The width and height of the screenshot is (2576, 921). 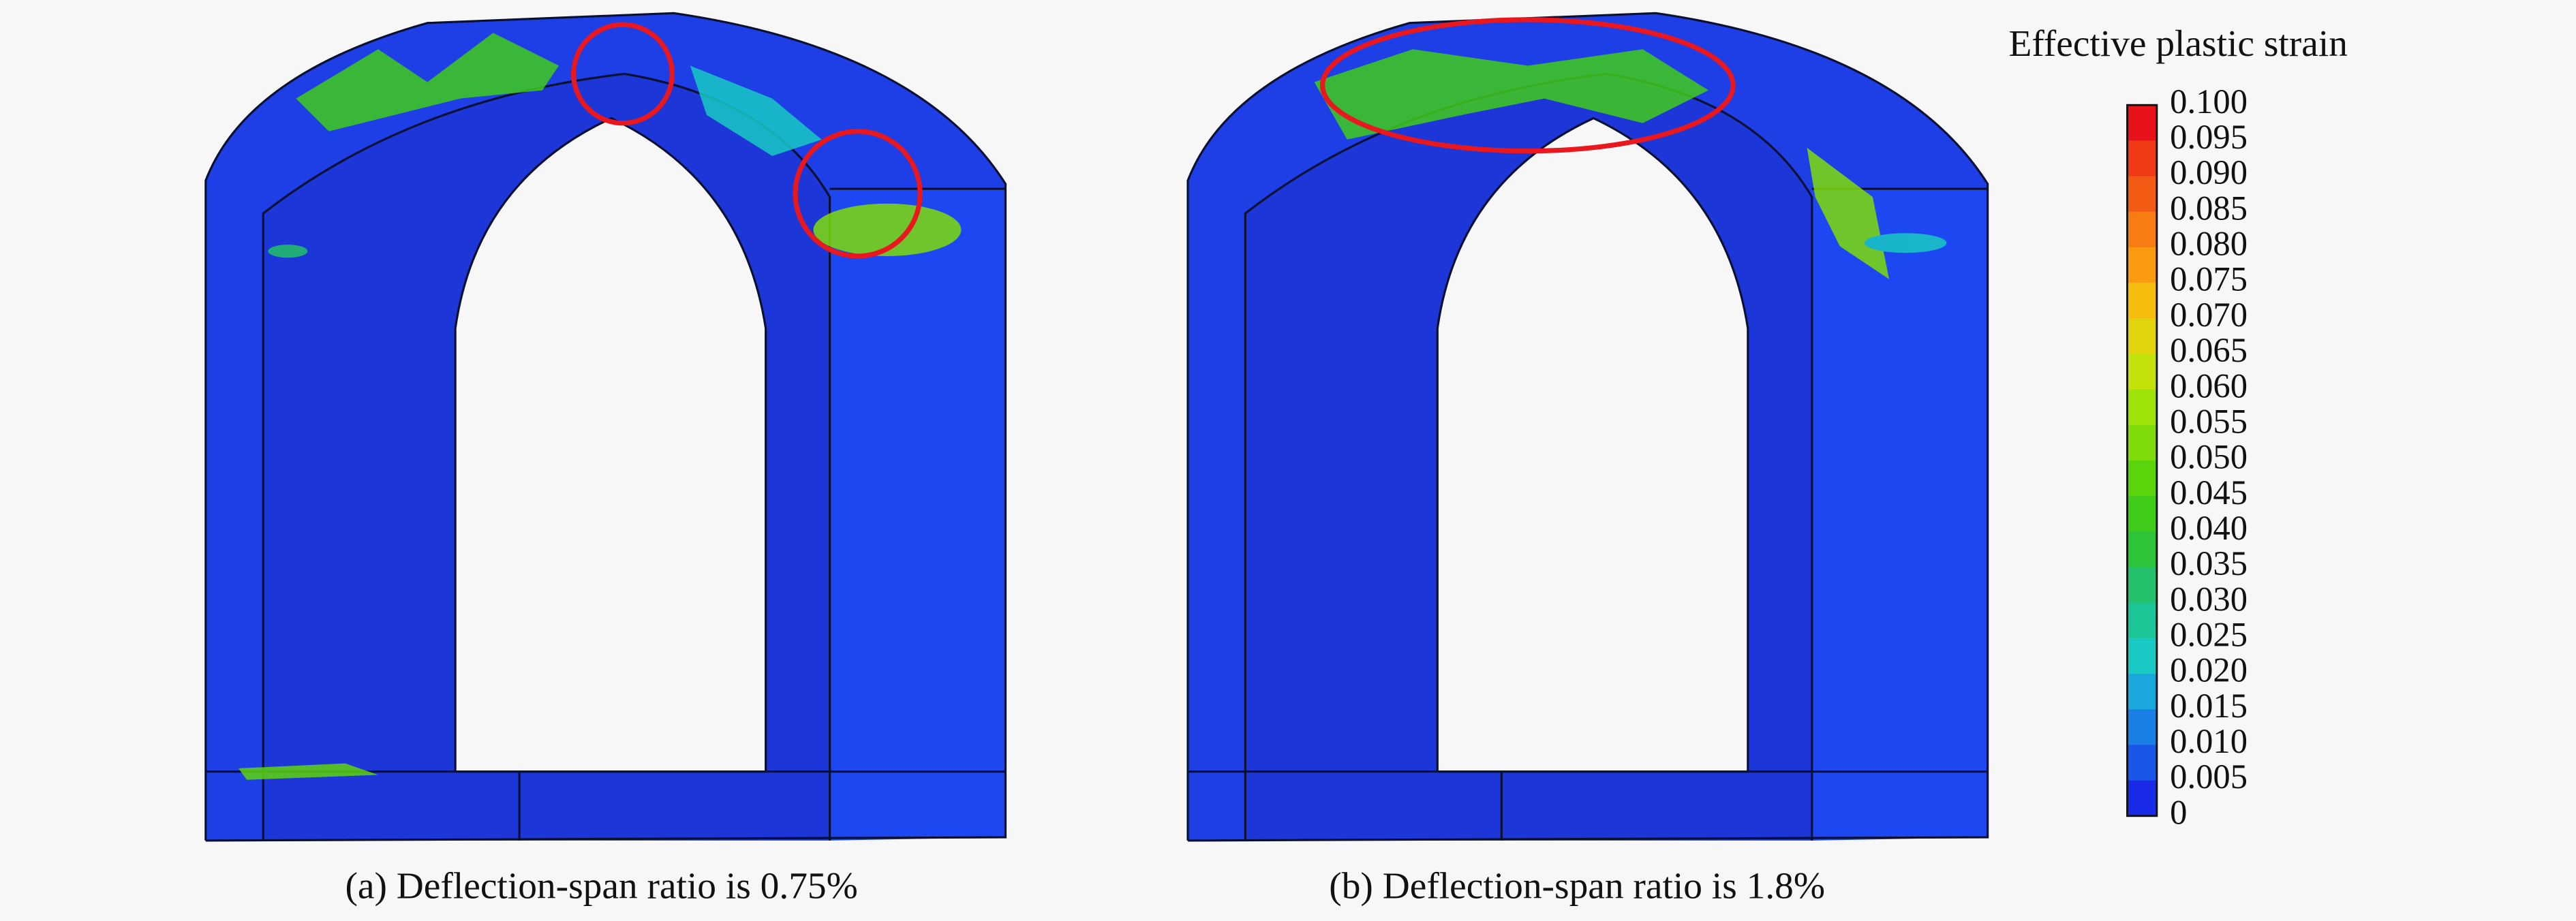 I want to click on colorbar-frame, so click(x=2142, y=460).